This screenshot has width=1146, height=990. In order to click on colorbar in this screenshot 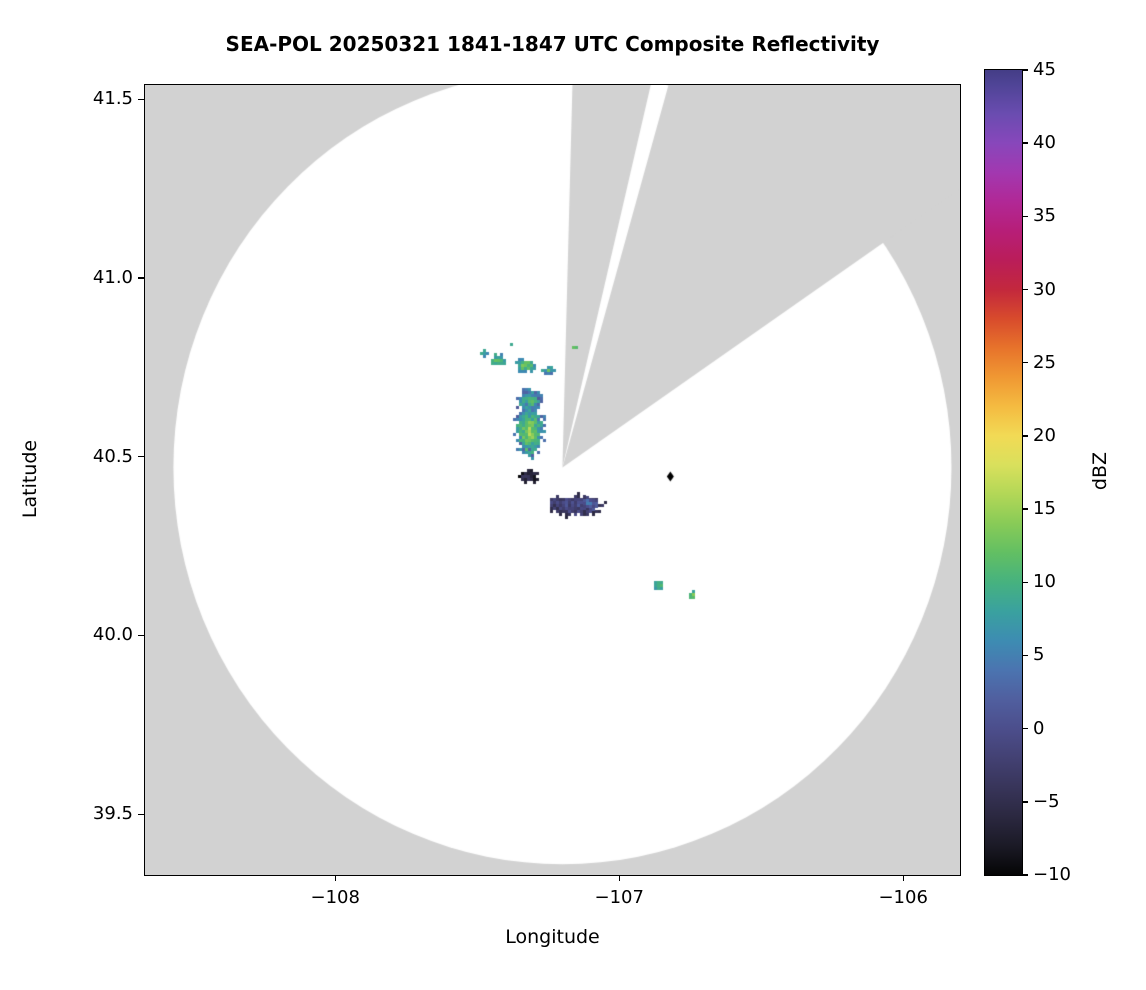, I will do `click(1003, 472)`.